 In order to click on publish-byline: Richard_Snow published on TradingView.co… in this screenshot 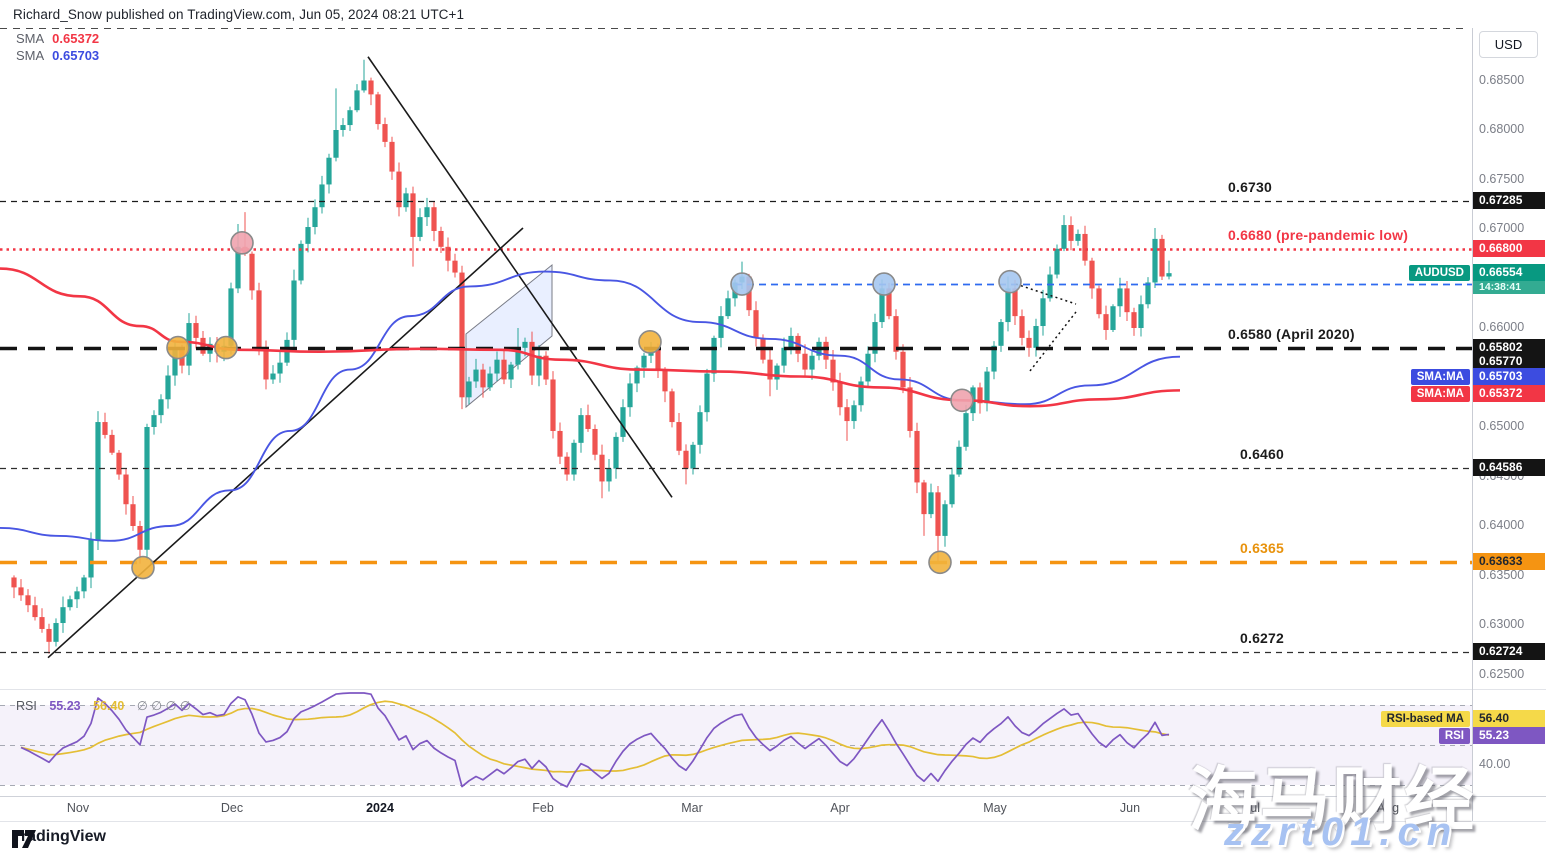, I will do `click(239, 14)`.